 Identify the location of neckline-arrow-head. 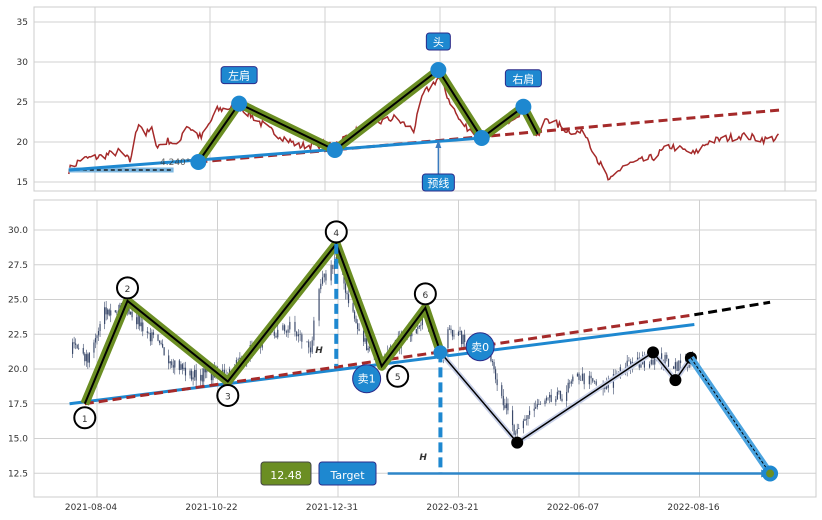
(438, 144).